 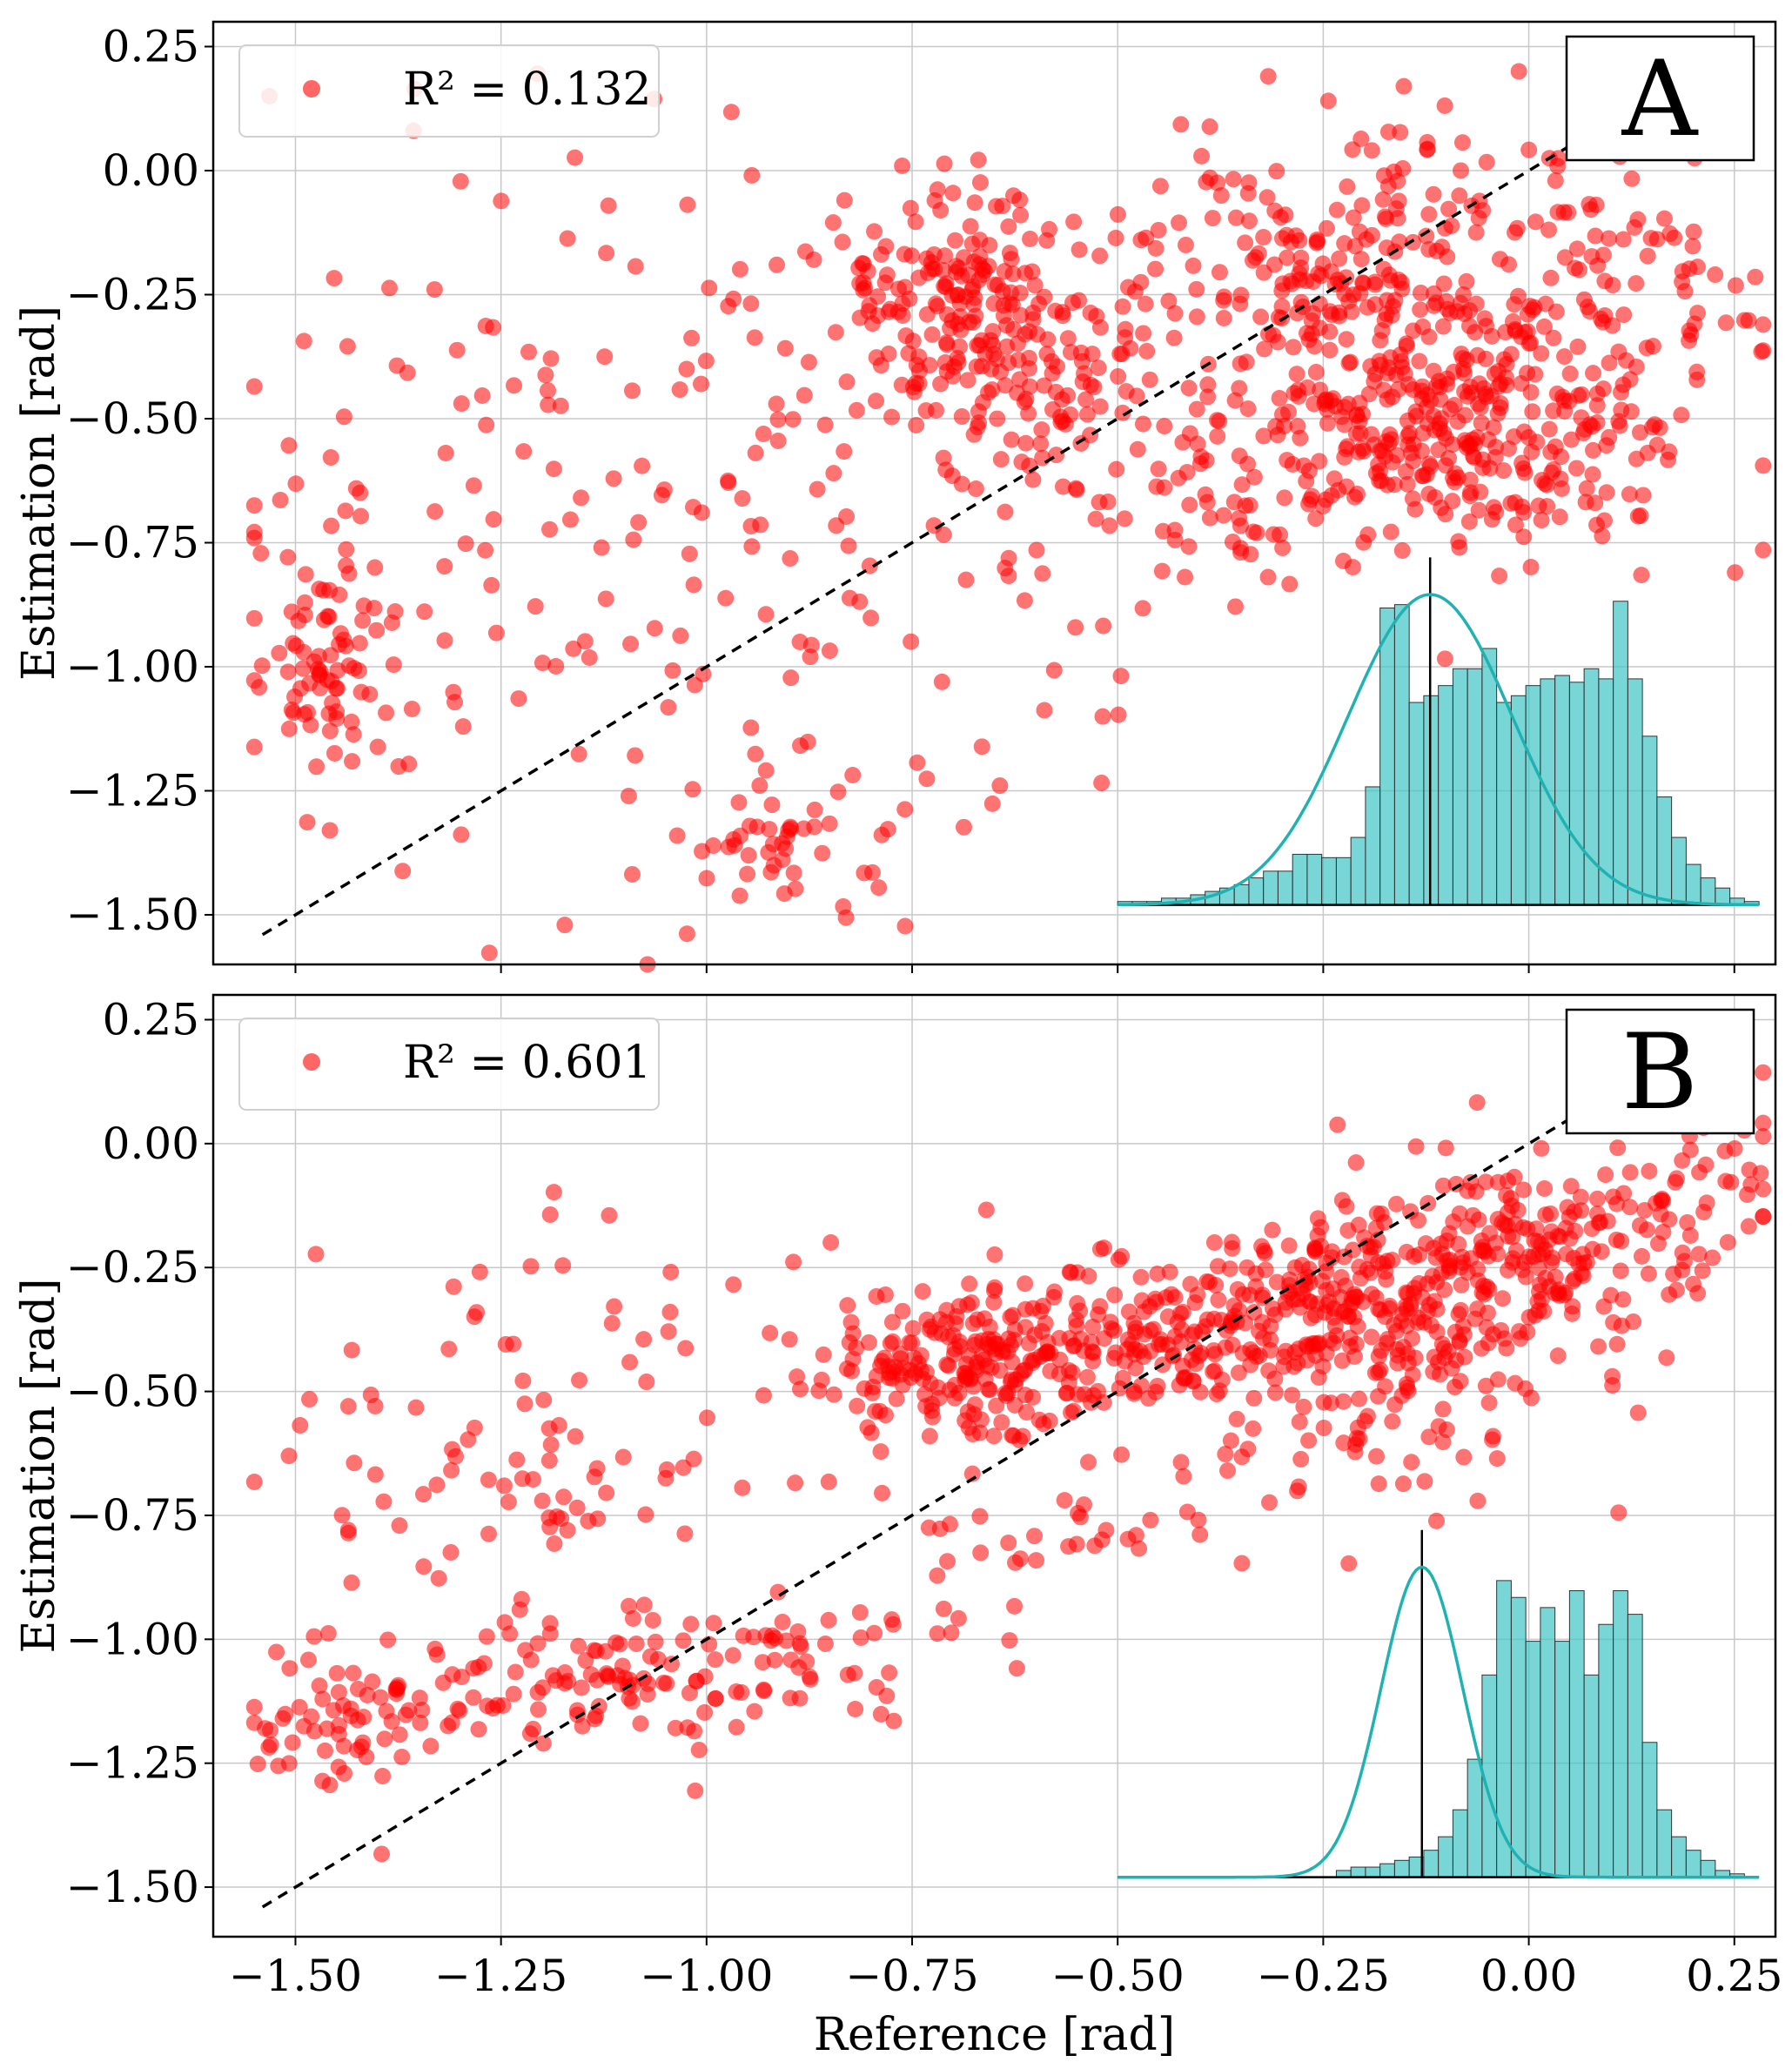 What do you see at coordinates (139, 1453) in the screenshot?
I see `y-tick-labels: 0.25 0.00 −0.25 −0.50 −0.75 −1.00 −1.25 −1.50` at bounding box center [139, 1453].